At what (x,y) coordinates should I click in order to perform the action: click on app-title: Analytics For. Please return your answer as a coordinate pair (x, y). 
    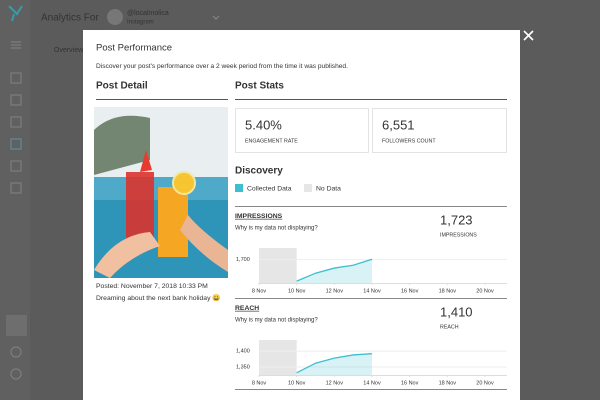
    Looking at the image, I should click on (70, 18).